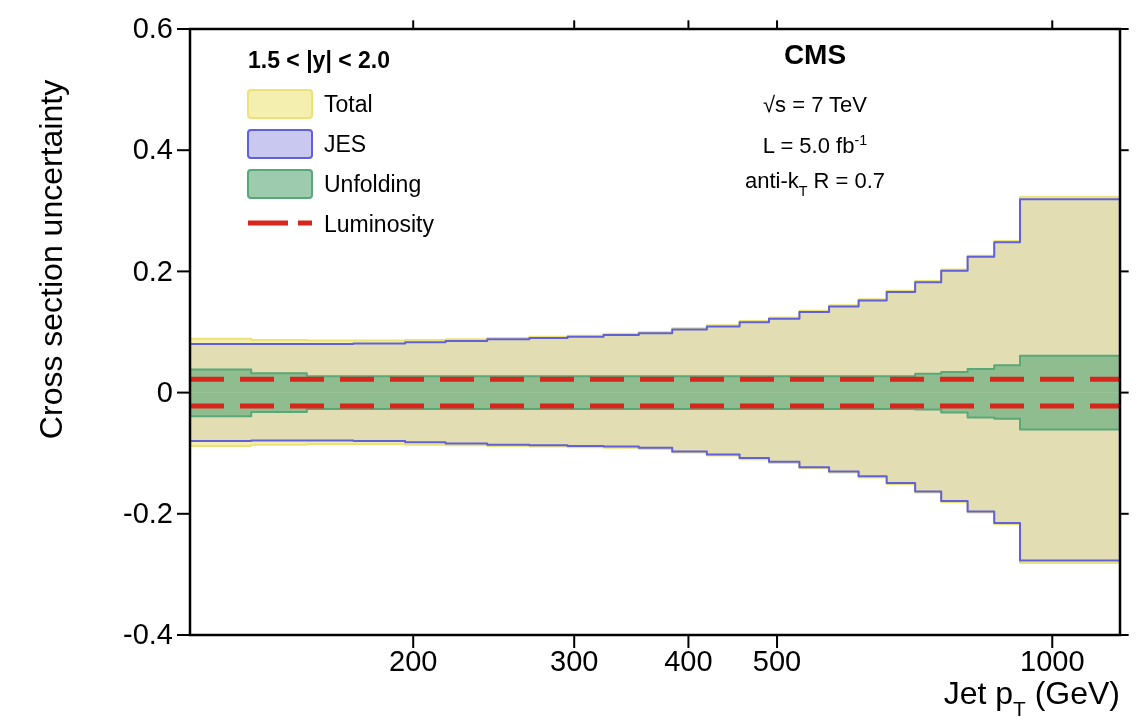 The height and width of the screenshot is (726, 1140). I want to click on x-tick-label: 200, so click(413, 660).